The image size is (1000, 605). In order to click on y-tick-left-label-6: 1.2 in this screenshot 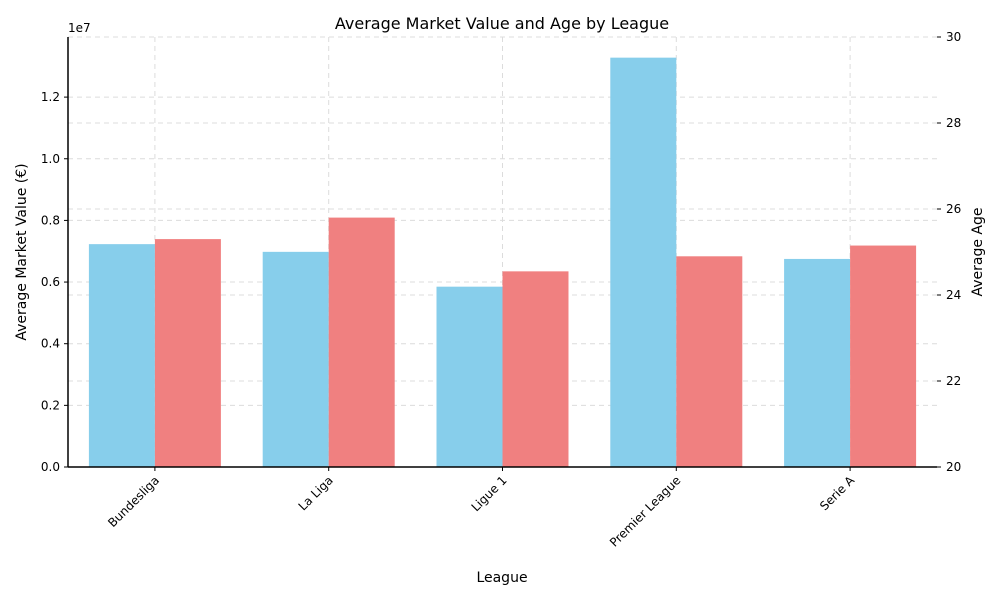, I will do `click(50, 97)`.